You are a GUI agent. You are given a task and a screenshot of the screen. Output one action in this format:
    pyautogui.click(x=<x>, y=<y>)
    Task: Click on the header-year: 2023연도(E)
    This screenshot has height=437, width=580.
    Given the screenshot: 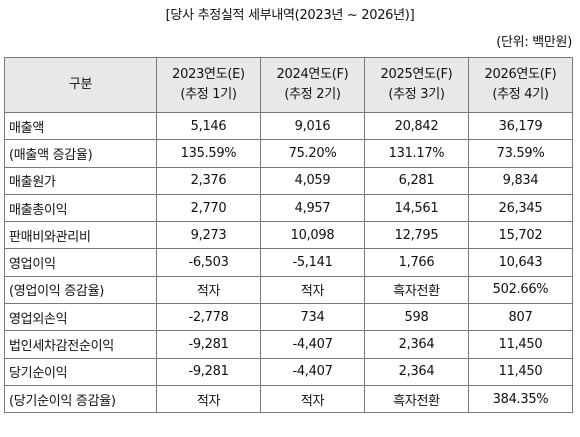 What is the action you would take?
    pyautogui.click(x=208, y=74)
    